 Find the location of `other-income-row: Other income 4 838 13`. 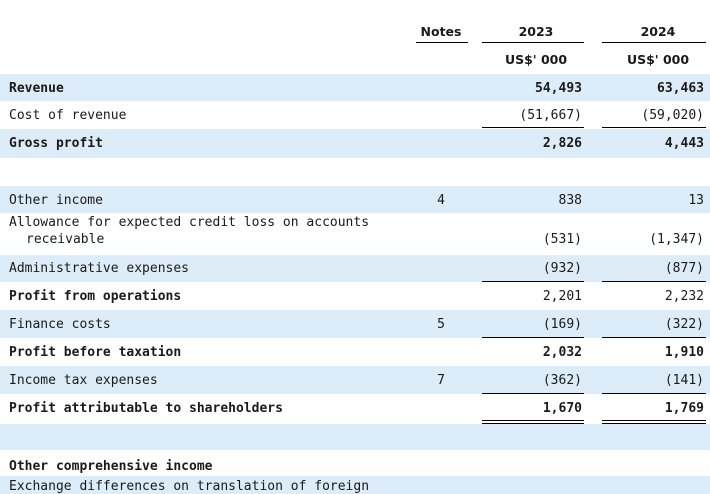

other-income-row: Other income 4 838 13 is located at coordinates (355, 199).